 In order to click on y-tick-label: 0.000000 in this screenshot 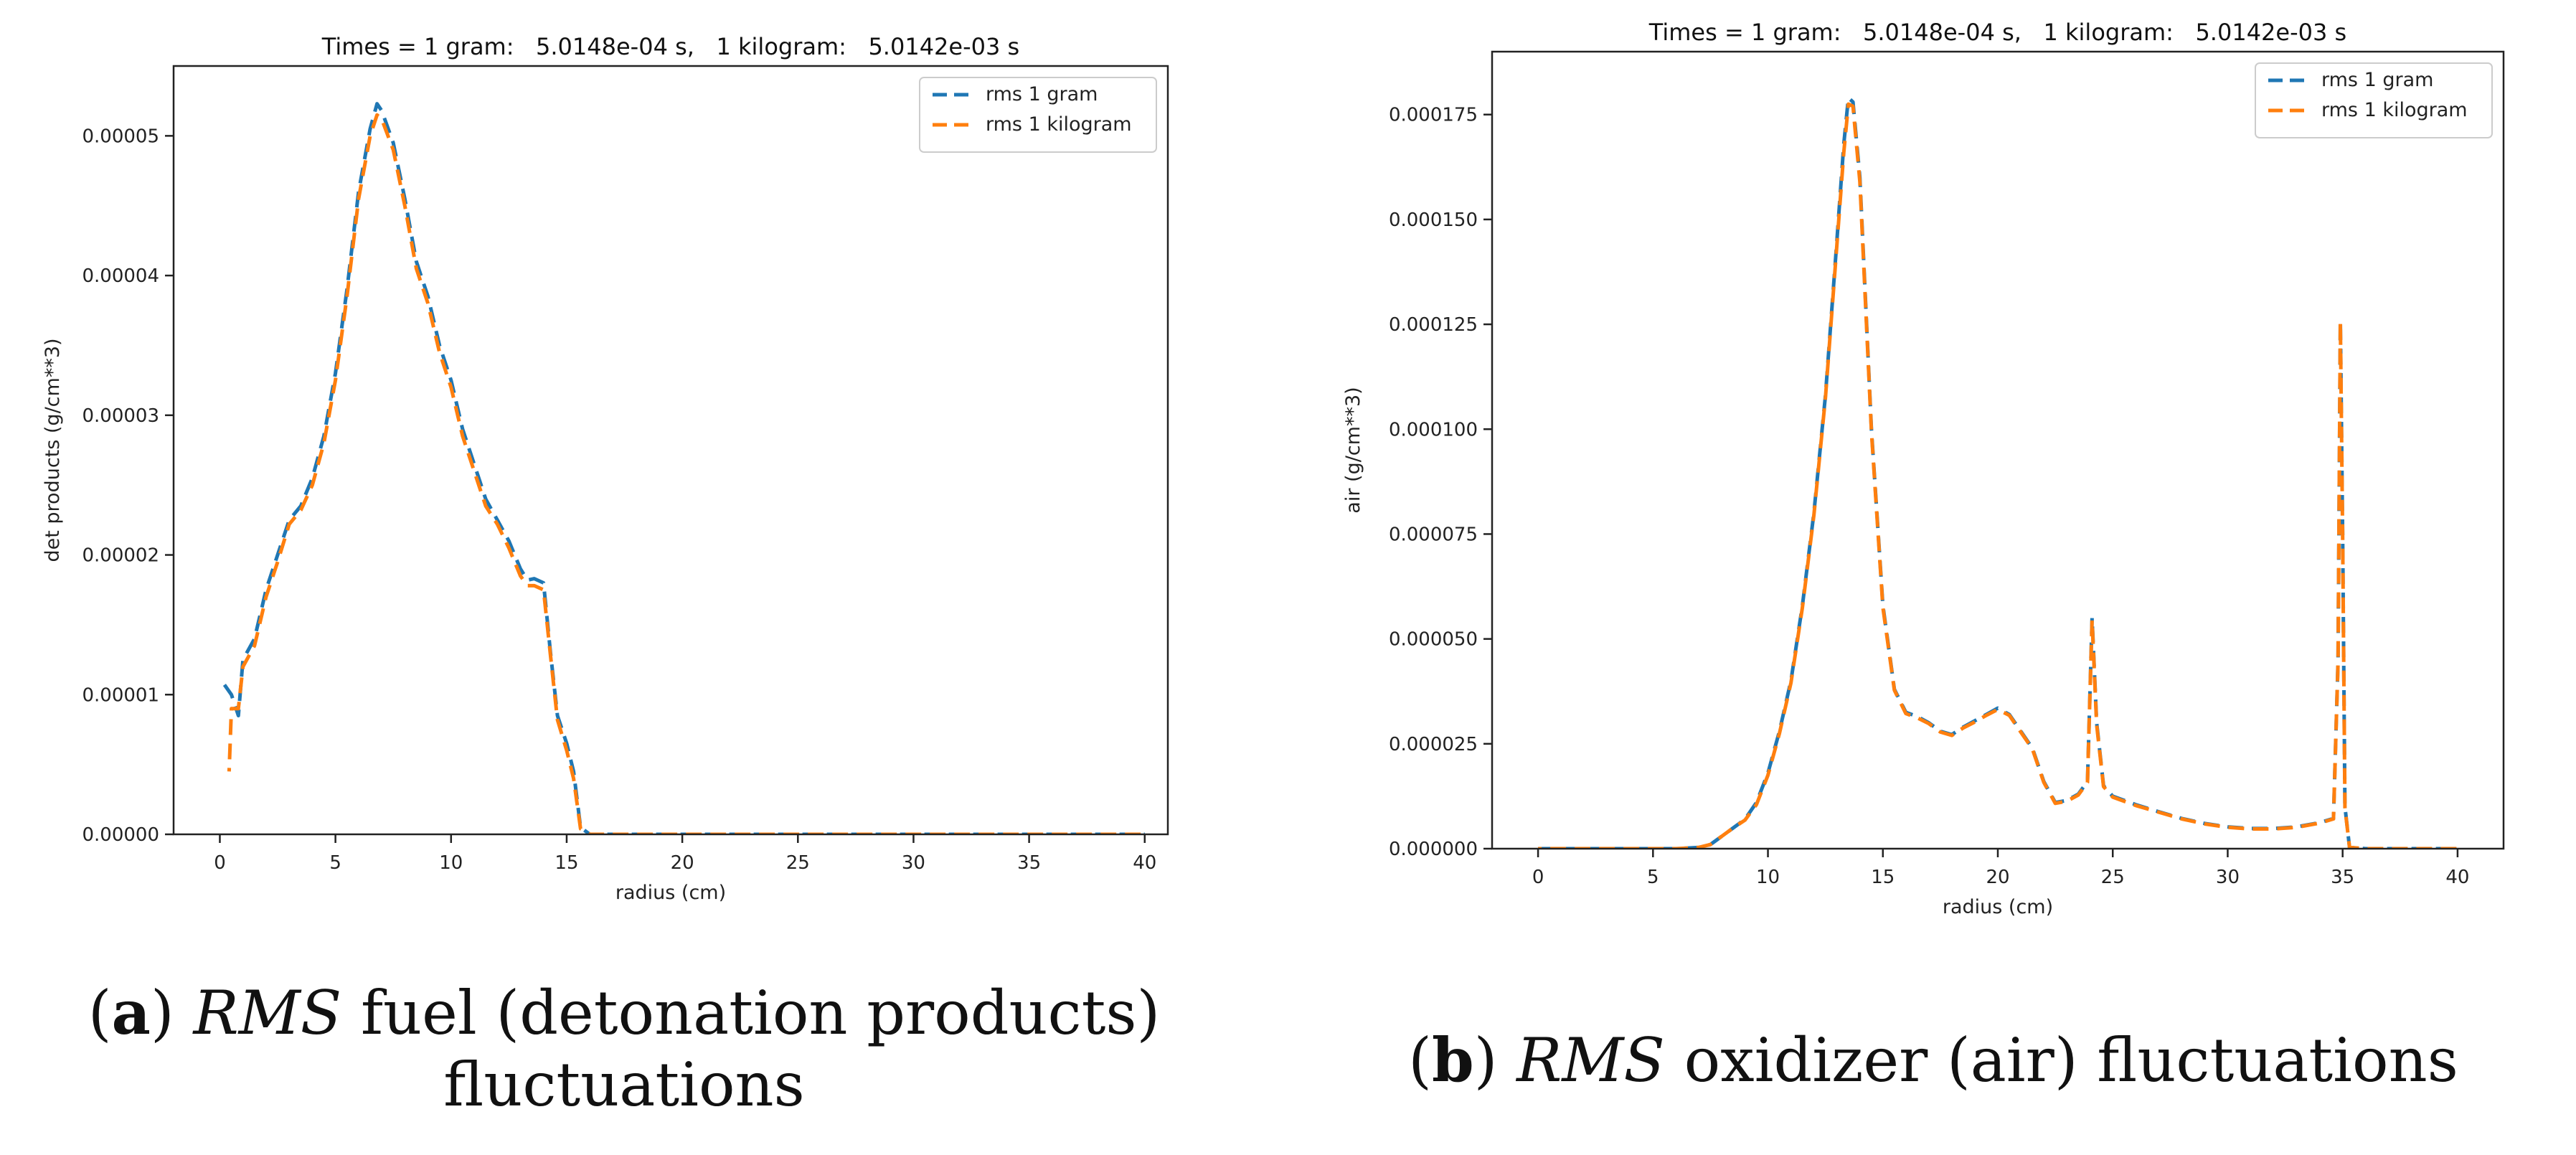, I will do `click(1433, 849)`.